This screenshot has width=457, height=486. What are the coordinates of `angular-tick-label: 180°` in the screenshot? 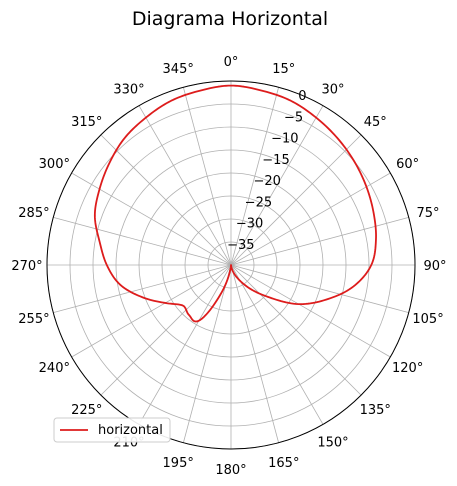 It's located at (230, 470).